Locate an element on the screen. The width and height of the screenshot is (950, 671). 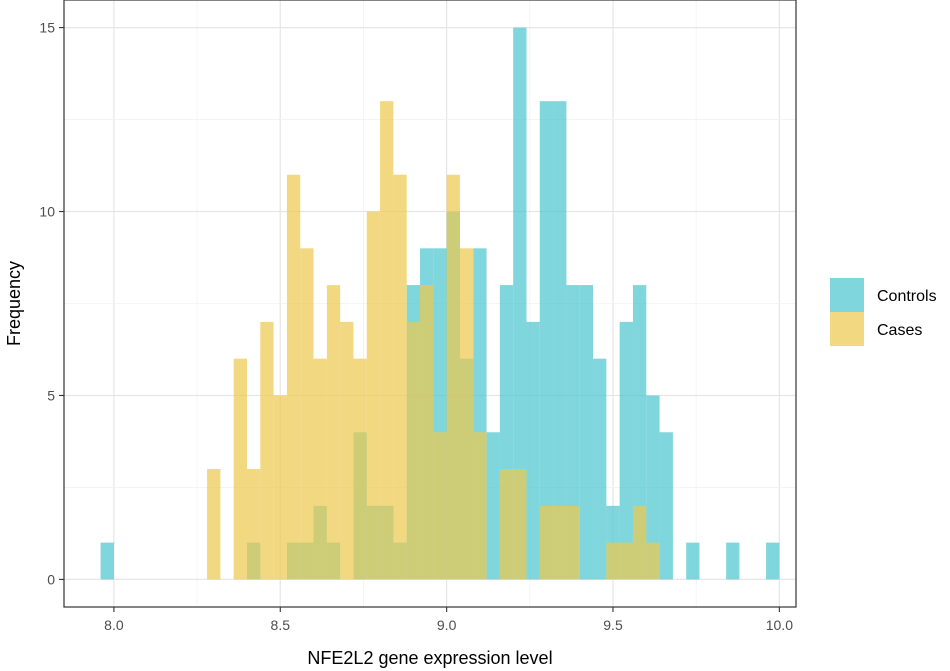
x-tick-label: 9.0 is located at coordinates (447, 625).